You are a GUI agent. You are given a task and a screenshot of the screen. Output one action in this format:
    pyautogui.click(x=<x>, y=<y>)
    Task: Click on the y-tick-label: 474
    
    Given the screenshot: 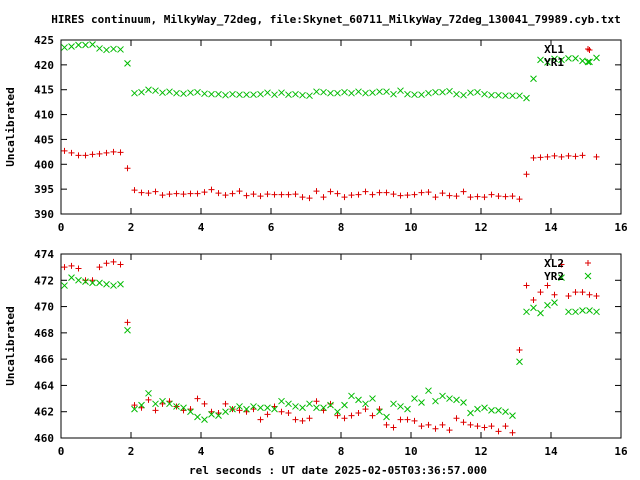 What is the action you would take?
    pyautogui.click(x=44, y=254)
    